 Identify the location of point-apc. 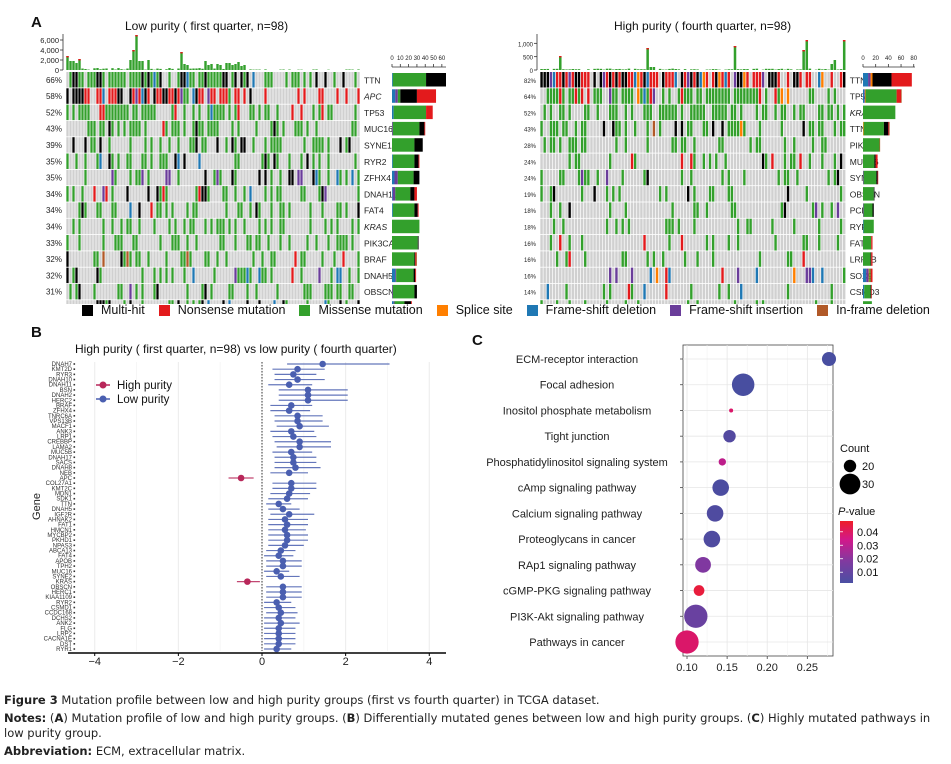
(241, 478).